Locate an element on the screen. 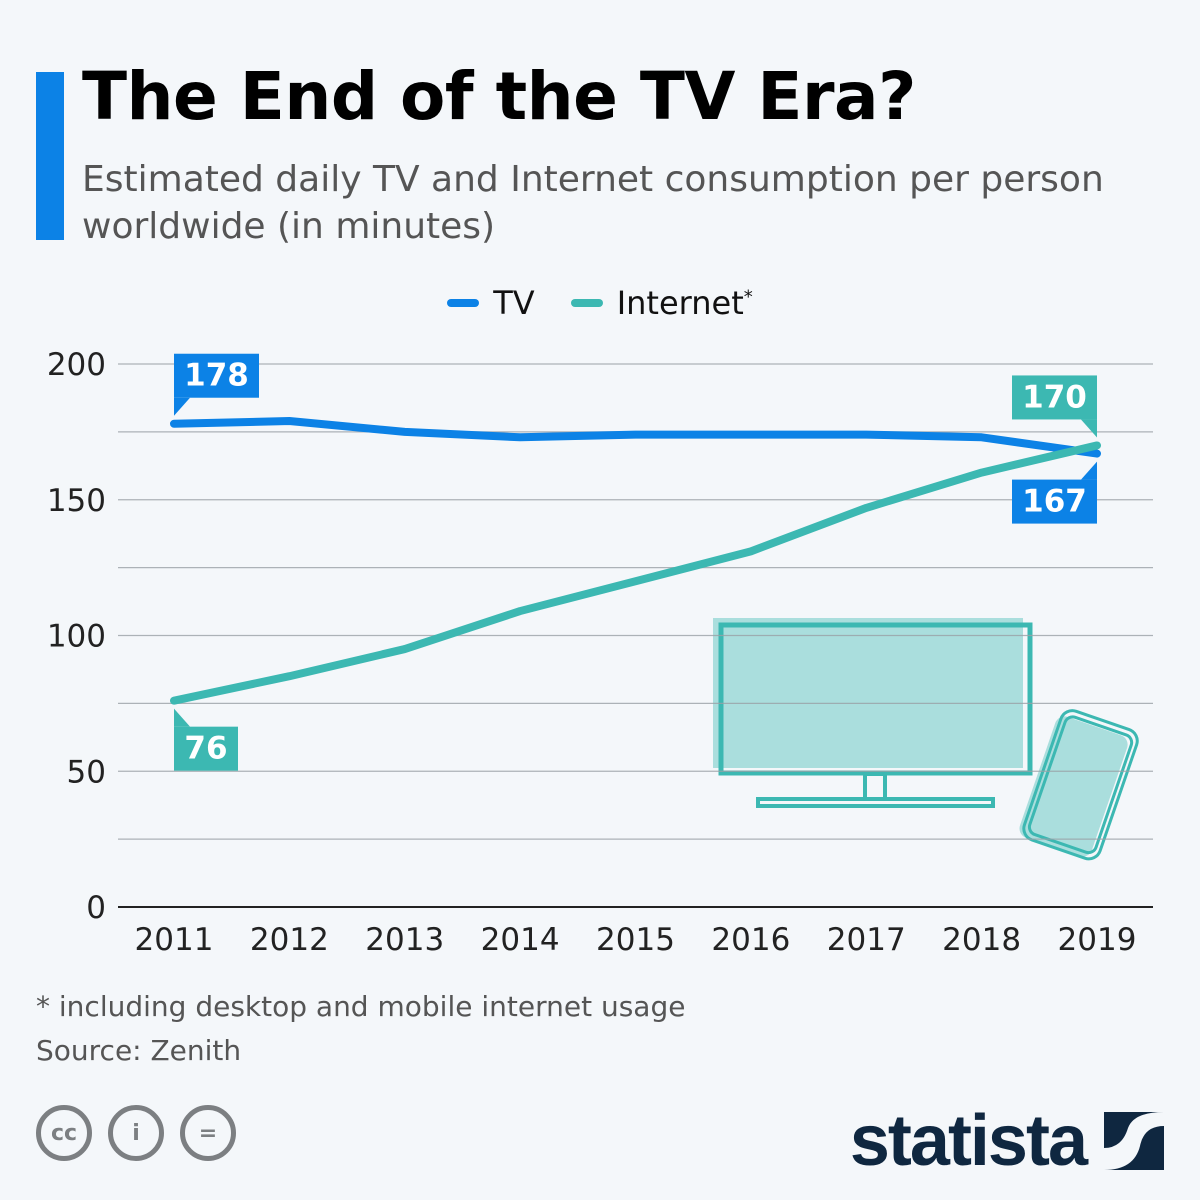 The image size is (1200, 1200). data-label-text: 170 is located at coordinates (1054, 397).